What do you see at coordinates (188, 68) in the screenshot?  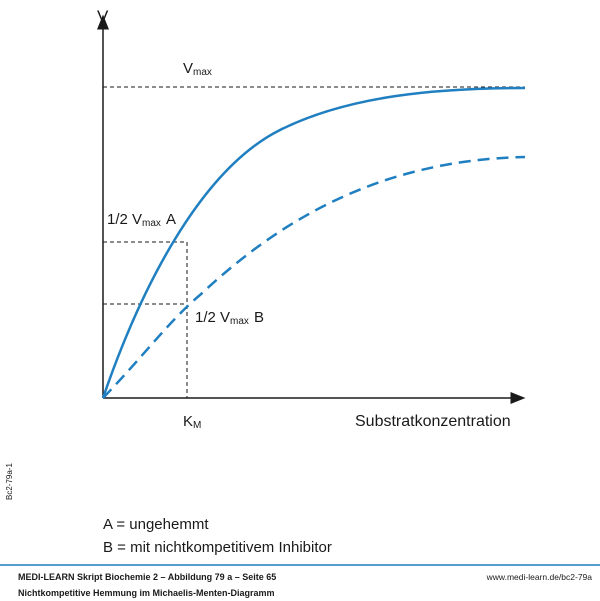 I see `text: V` at bounding box center [188, 68].